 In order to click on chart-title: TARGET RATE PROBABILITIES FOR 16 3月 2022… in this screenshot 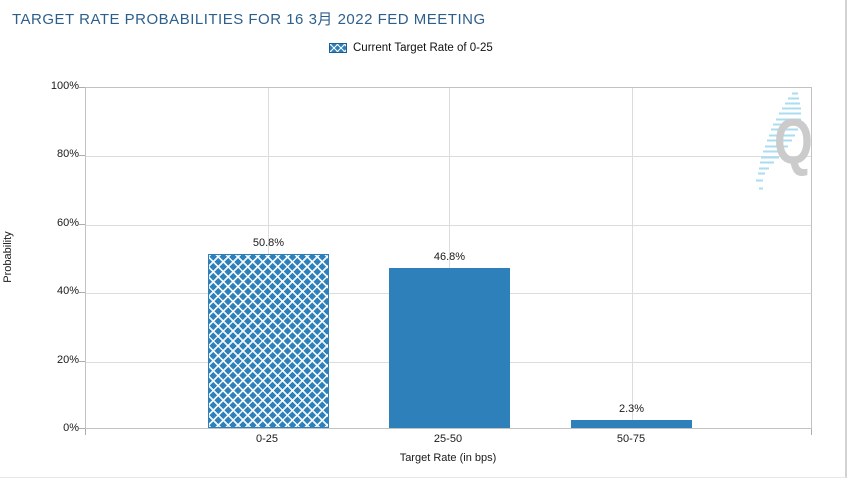, I will do `click(249, 19)`.